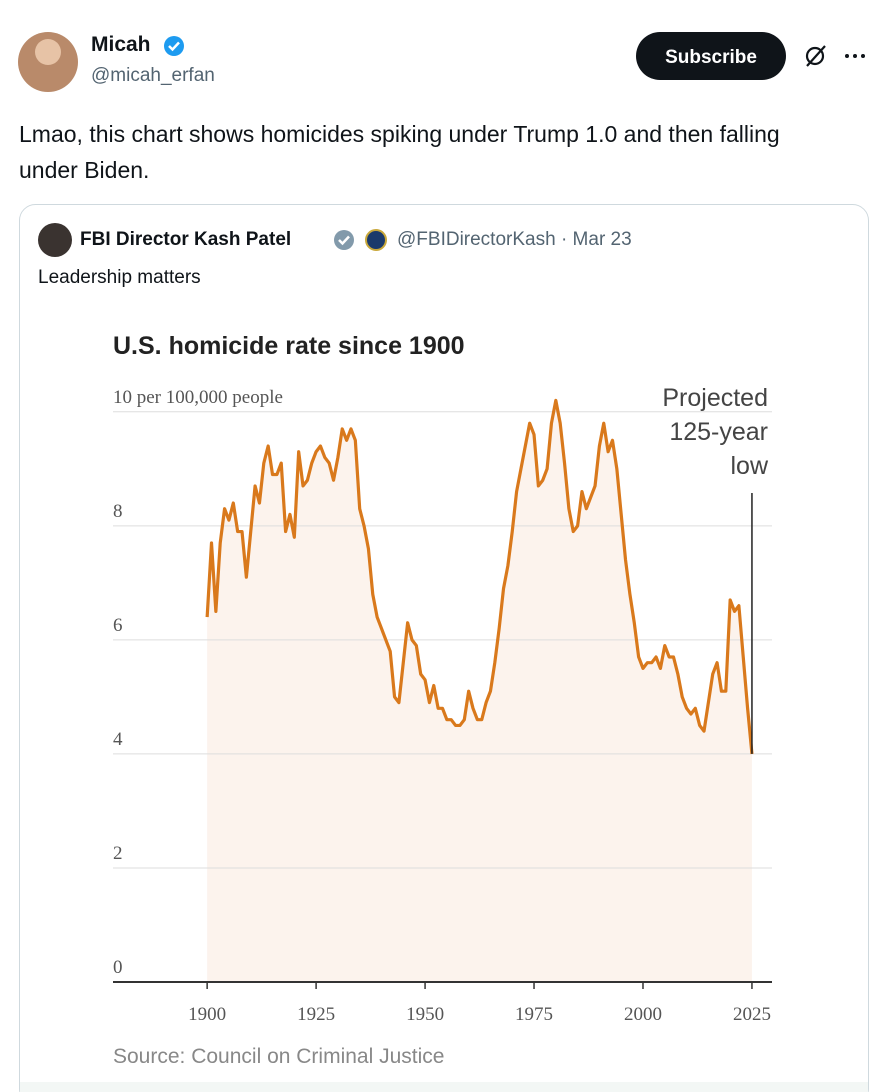 The image size is (880, 1092). I want to click on quote-handle-date: @FBIDirectorKash · Mar 23, so click(514, 239).